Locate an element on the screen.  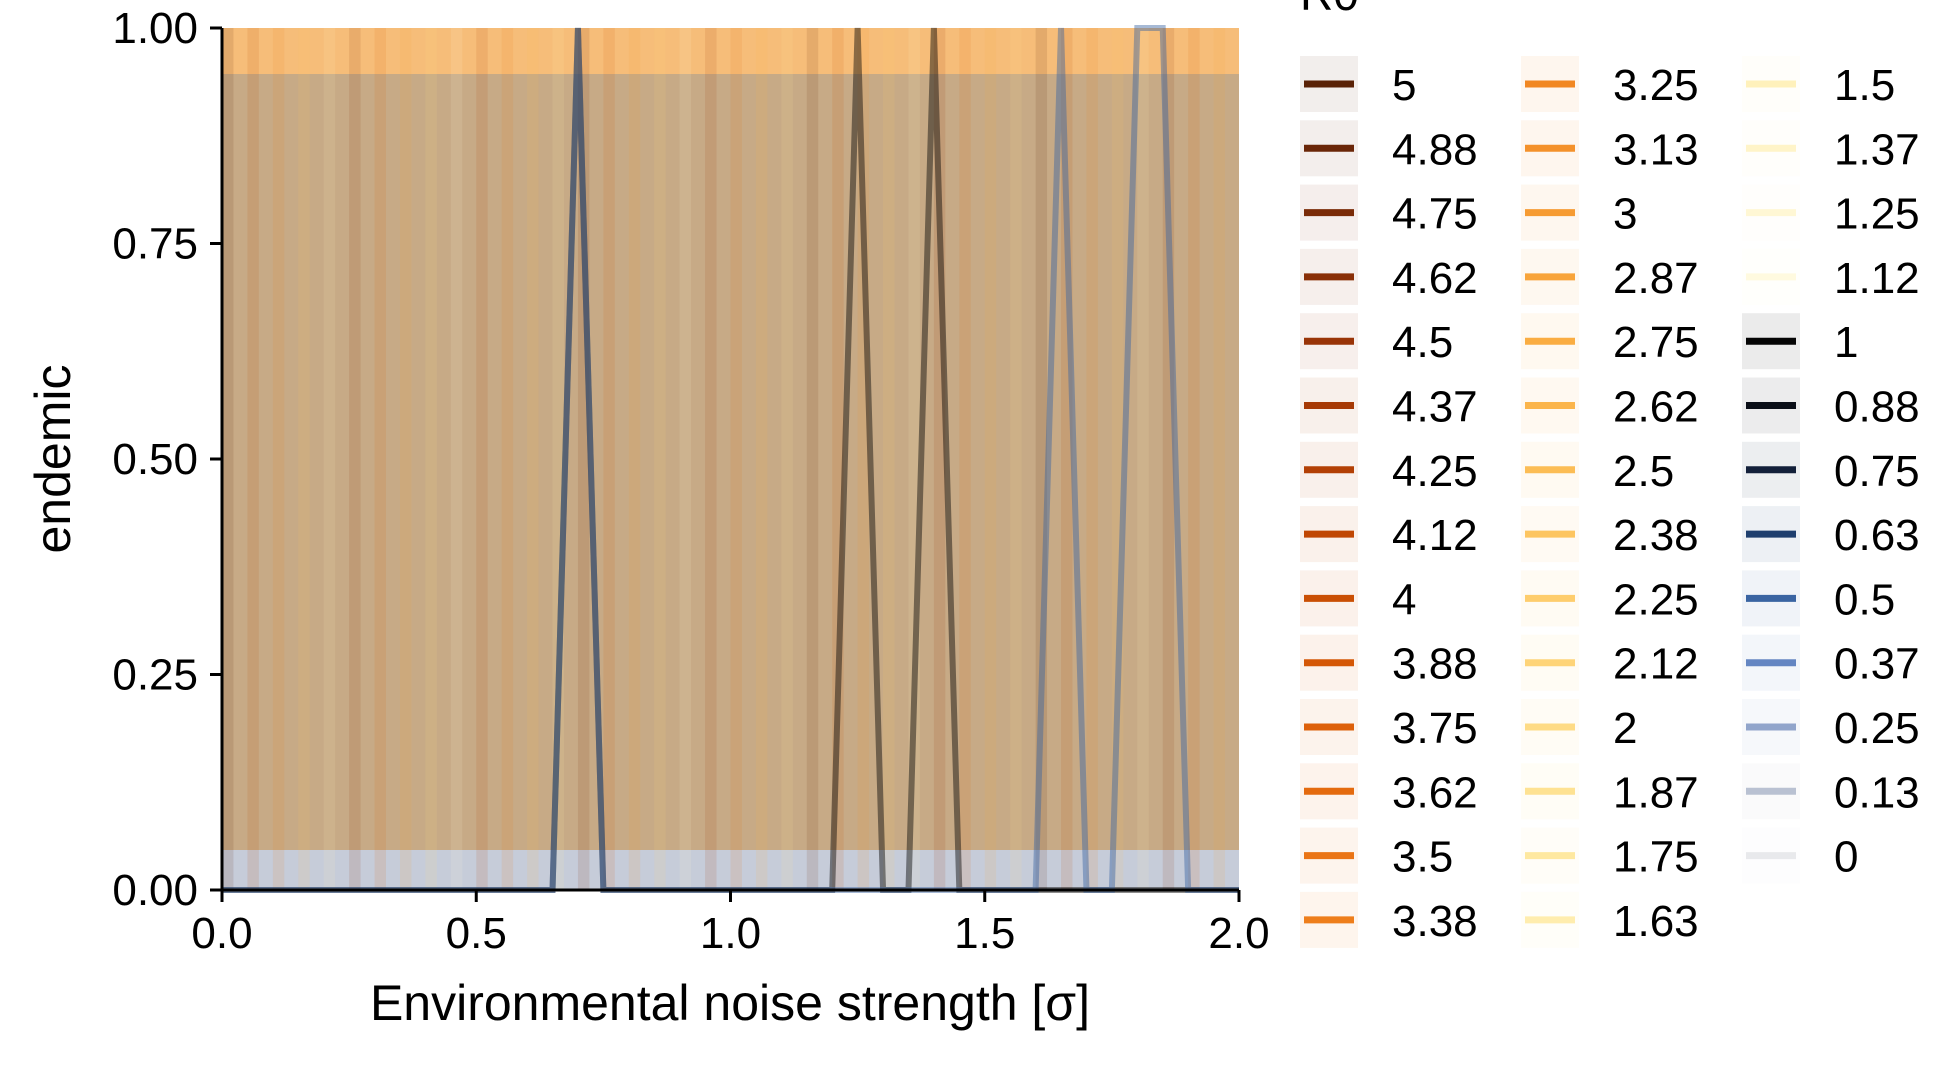
legend-label: 2.5 is located at coordinates (1643, 471).